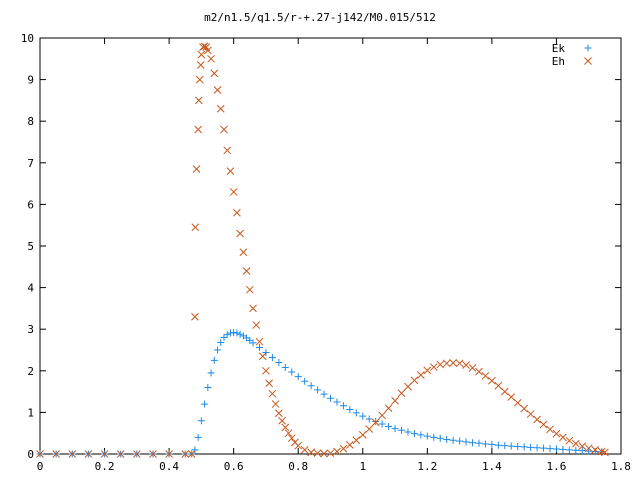 The height and width of the screenshot is (480, 640). I want to click on legend-label-ek: Ek, so click(559, 48).